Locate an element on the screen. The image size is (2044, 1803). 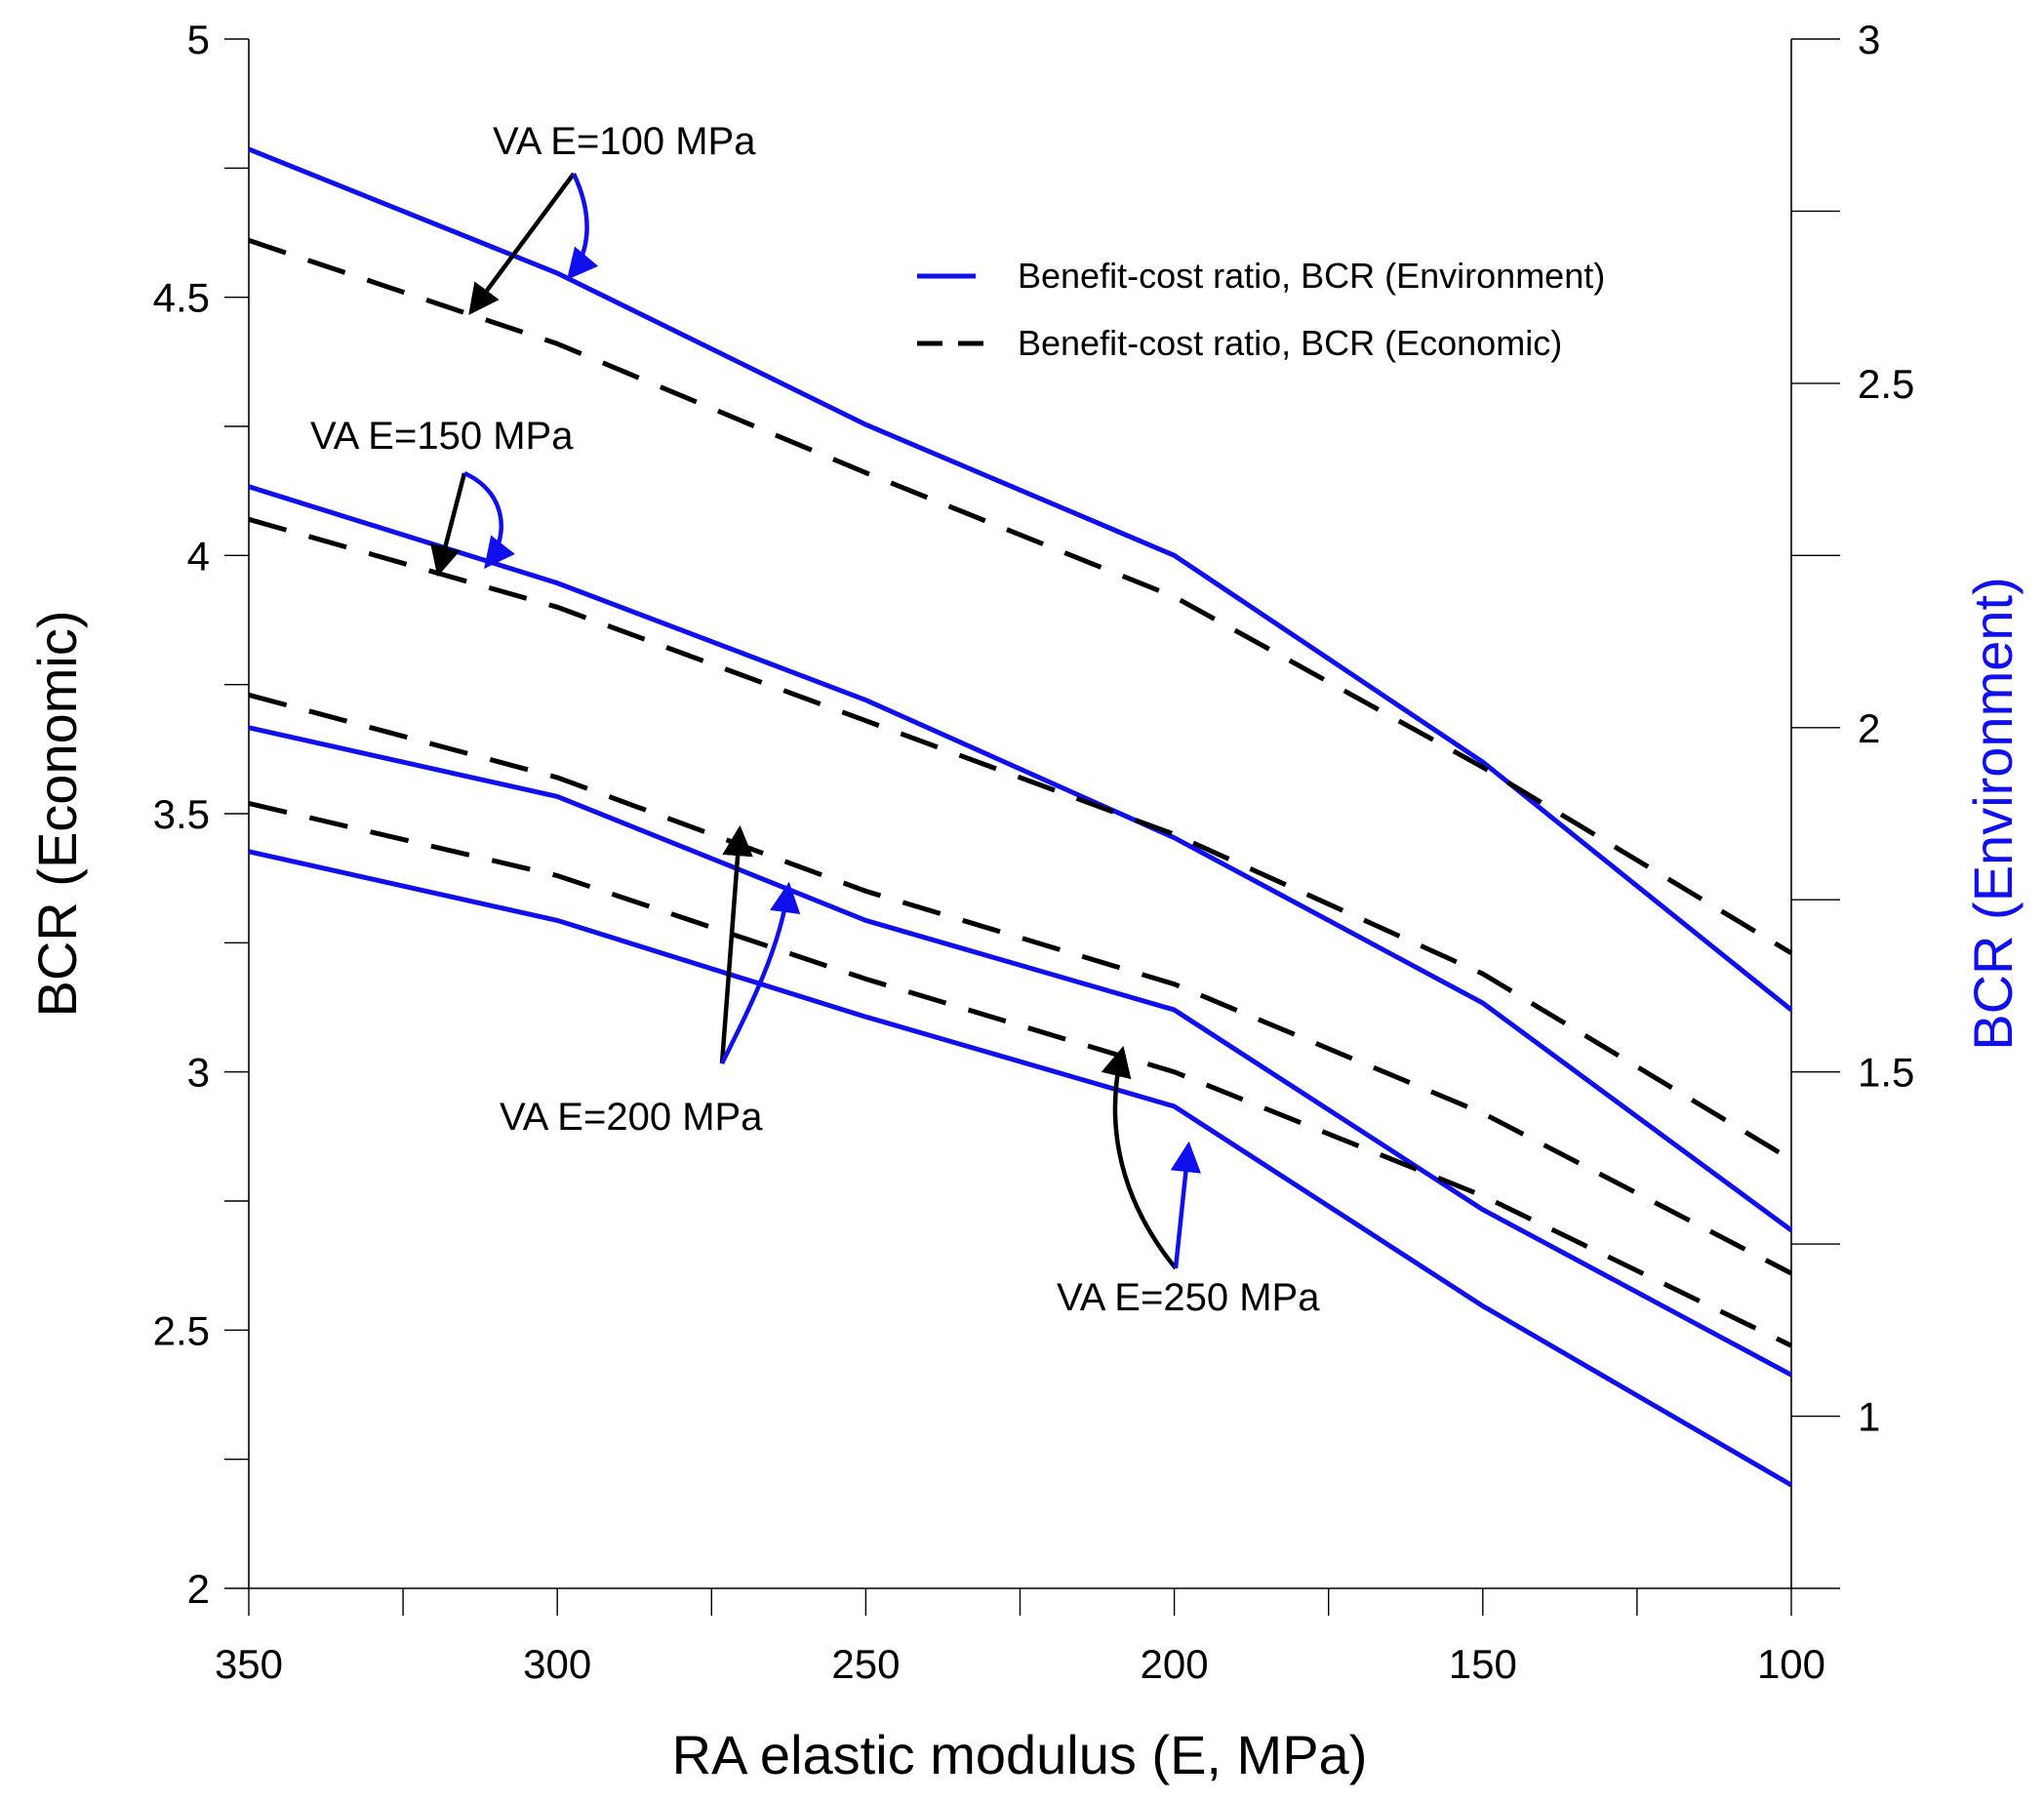
x-tick-label-0: 350 is located at coordinates (249, 1664).